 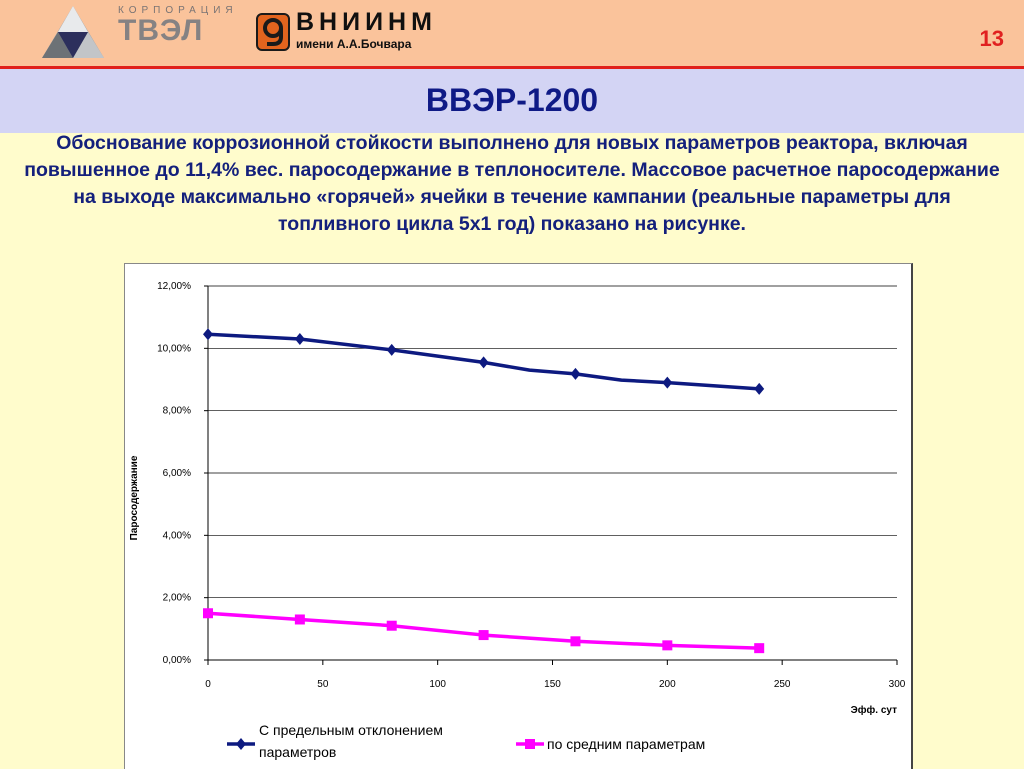 I want to click on x-tick-label: 200, so click(x=667, y=684).